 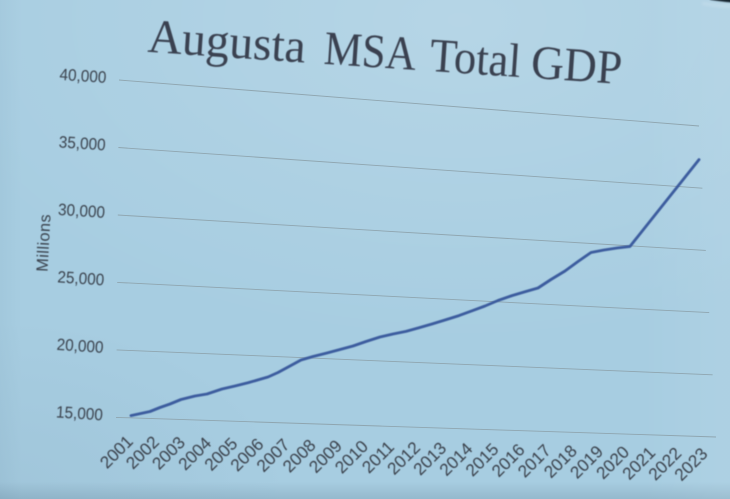 I want to click on svg-text: 15,000, so click(x=79, y=414).